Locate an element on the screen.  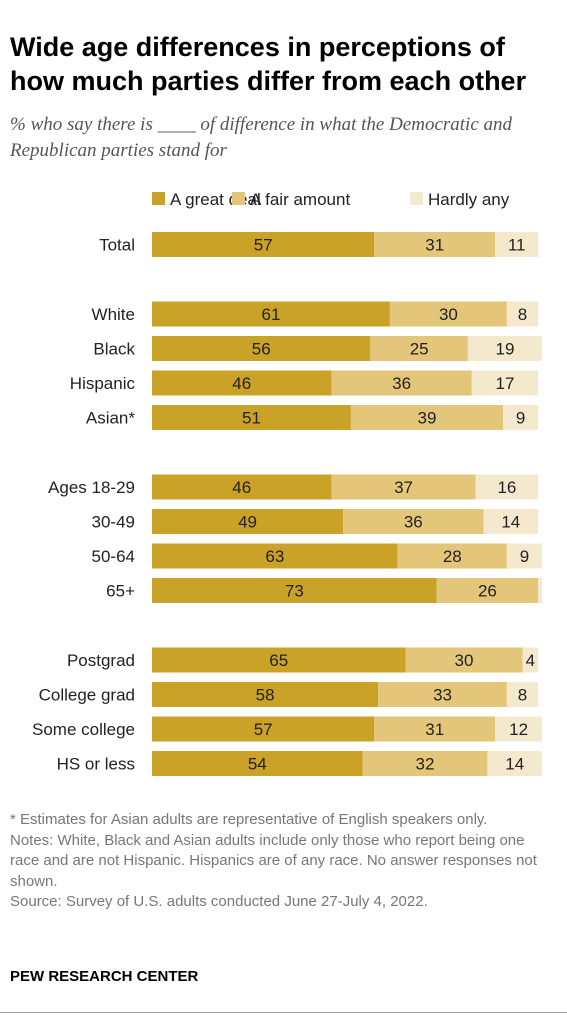
source-organization: PEW RESEARCH CENTER is located at coordinates (104, 976).